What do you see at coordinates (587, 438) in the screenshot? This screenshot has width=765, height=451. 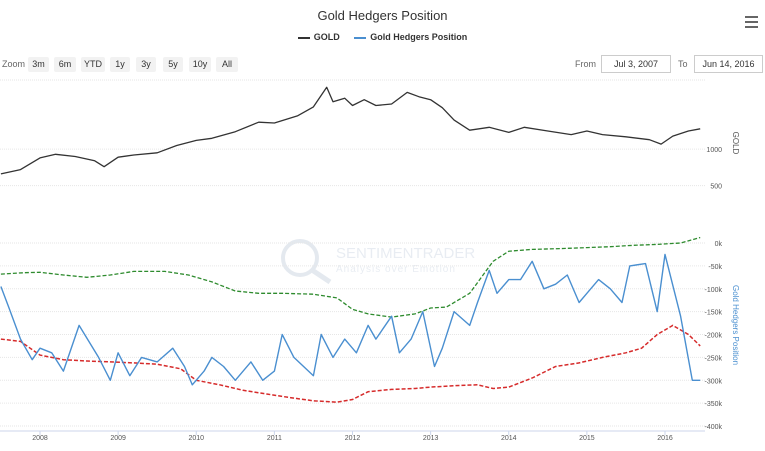 I see `x-tick-label: 2015` at bounding box center [587, 438].